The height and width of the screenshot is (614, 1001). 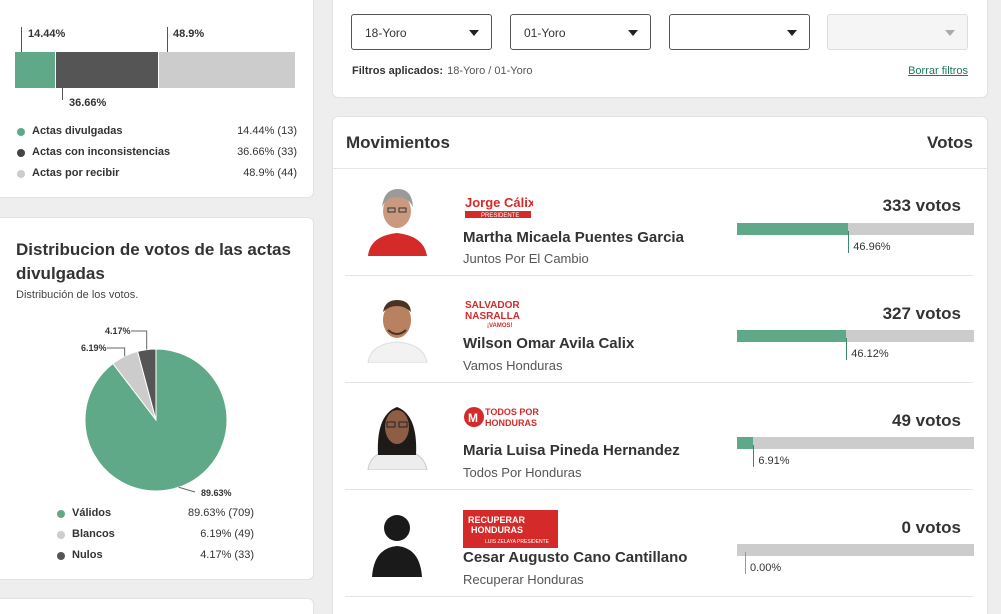 I want to click on movements-header: Movimientos Votos, so click(x=660, y=143).